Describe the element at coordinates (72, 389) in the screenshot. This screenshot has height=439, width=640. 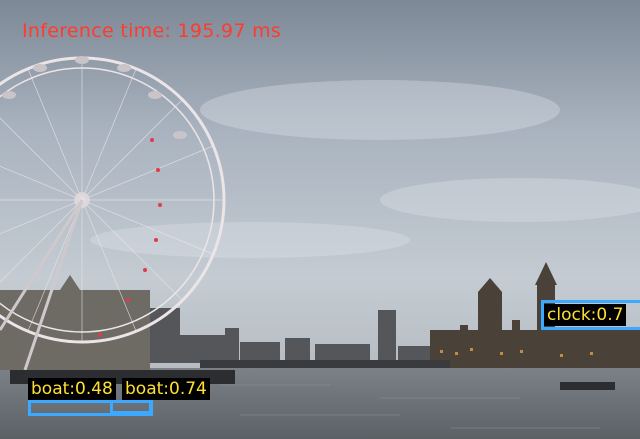
I see `detection-label-boat-1: boat:0.48` at that location.